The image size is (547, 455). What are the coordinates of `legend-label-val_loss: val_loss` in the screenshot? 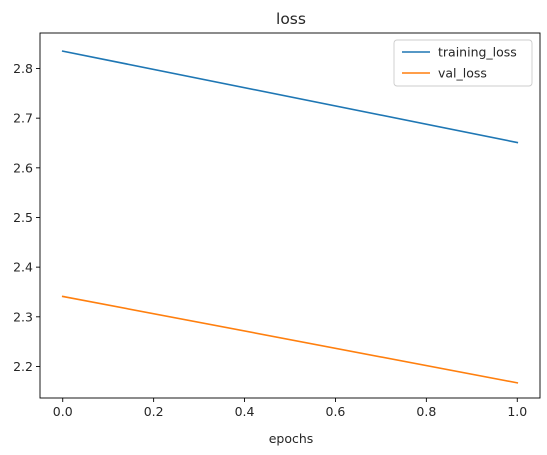 It's located at (462, 73).